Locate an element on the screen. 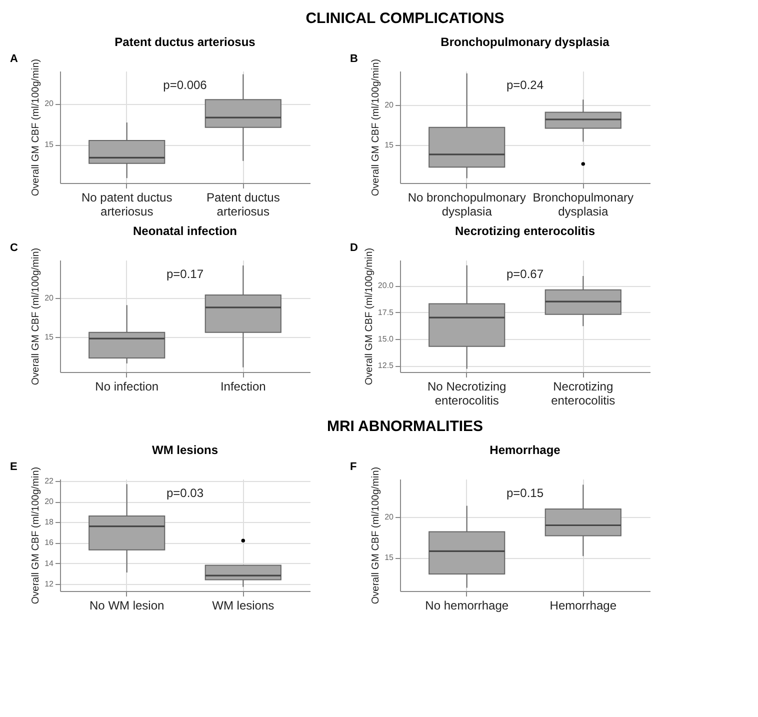 This screenshot has height=717, width=758. x-tick-label: Necrotizing enterocolitis is located at coordinates (583, 394).